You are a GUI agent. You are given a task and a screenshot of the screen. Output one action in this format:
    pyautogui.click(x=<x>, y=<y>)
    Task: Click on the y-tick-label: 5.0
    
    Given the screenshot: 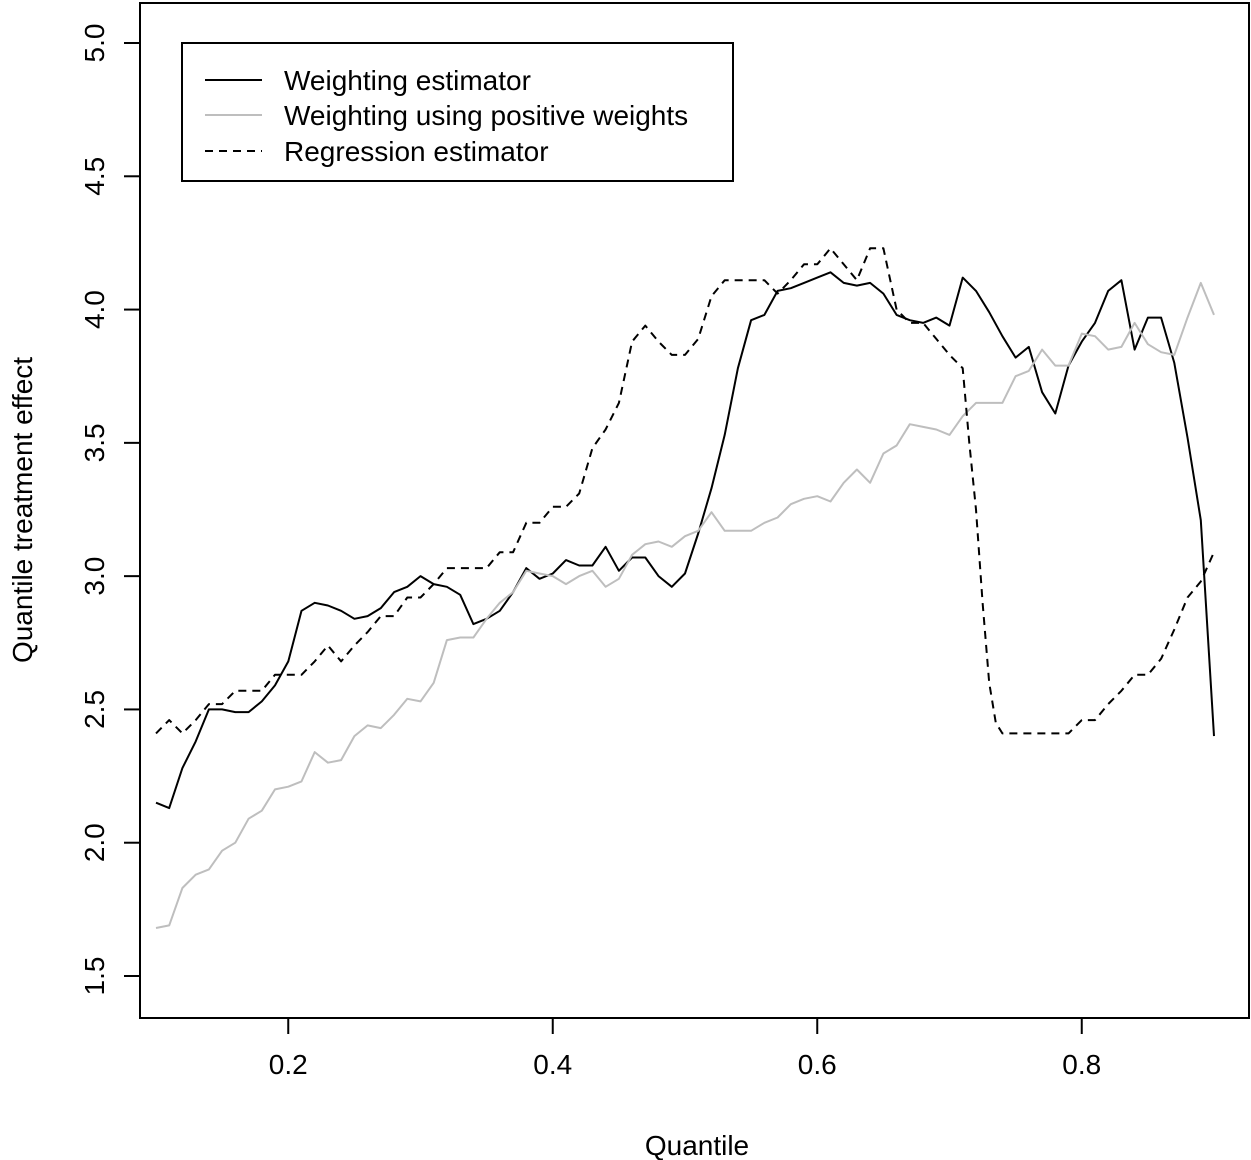 What is the action you would take?
    pyautogui.click(x=94, y=43)
    